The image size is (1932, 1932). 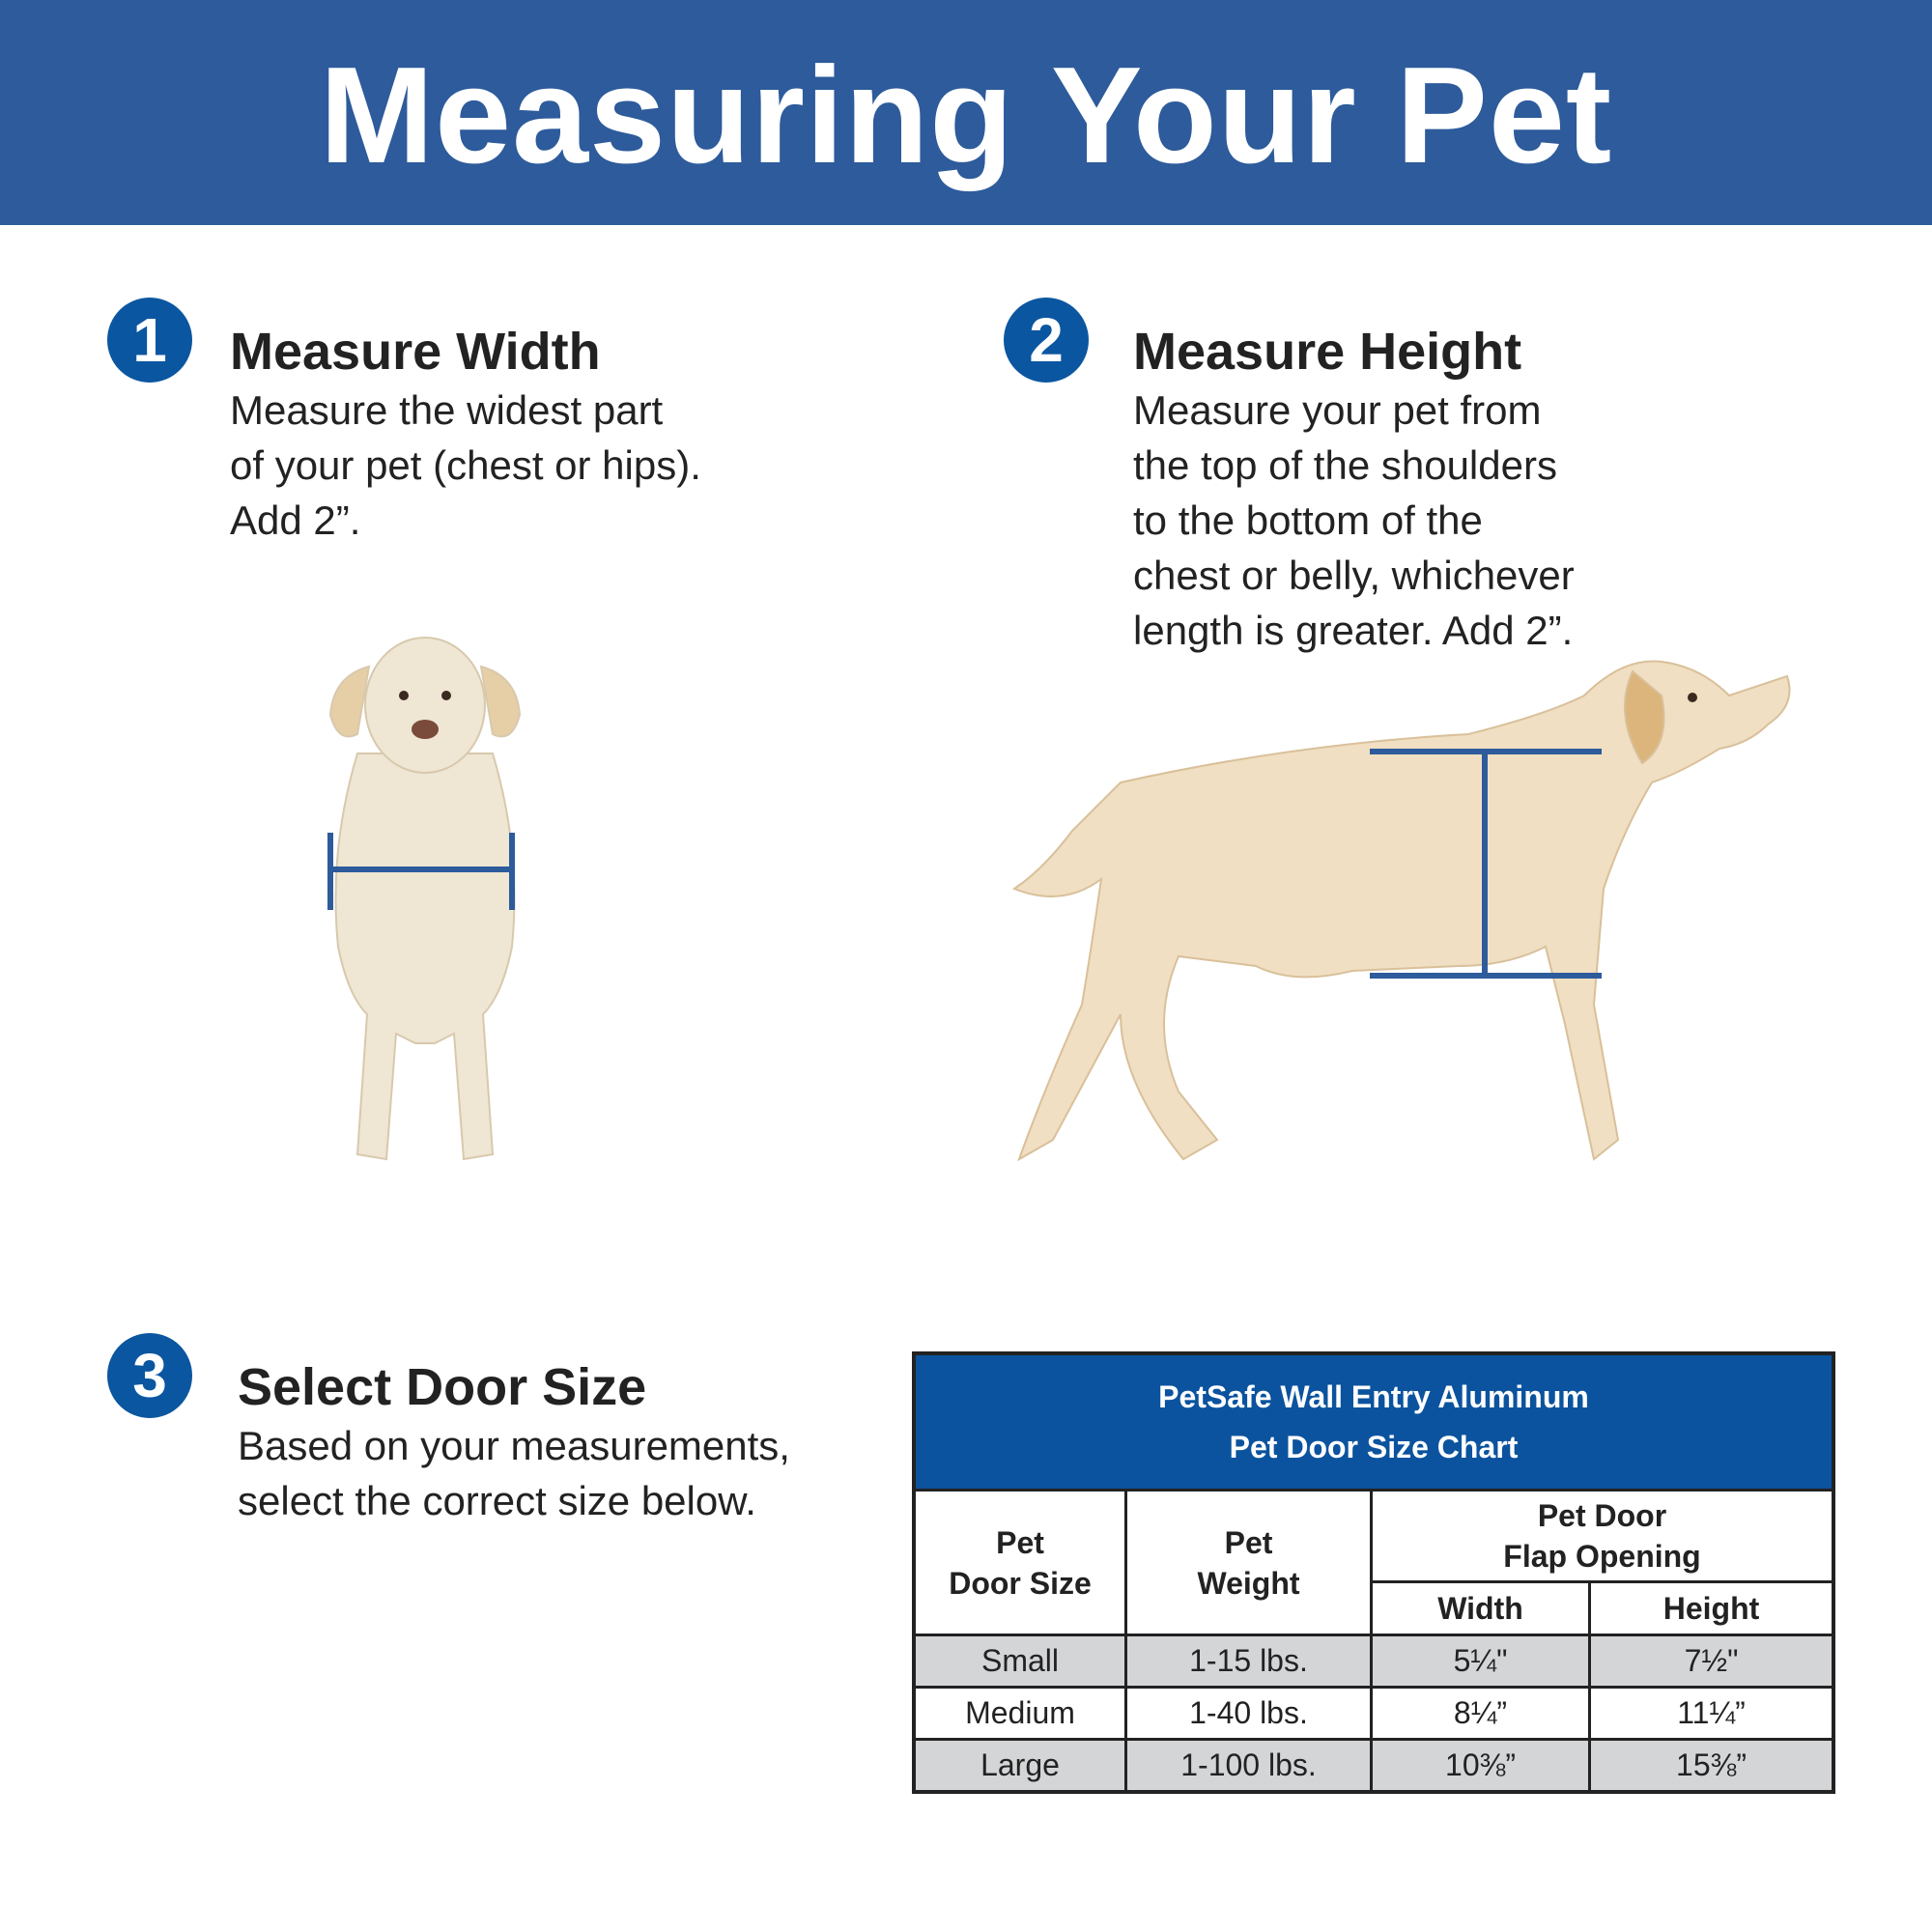 What do you see at coordinates (1480, 1766) in the screenshot?
I see `cell-width: 10⅜”` at bounding box center [1480, 1766].